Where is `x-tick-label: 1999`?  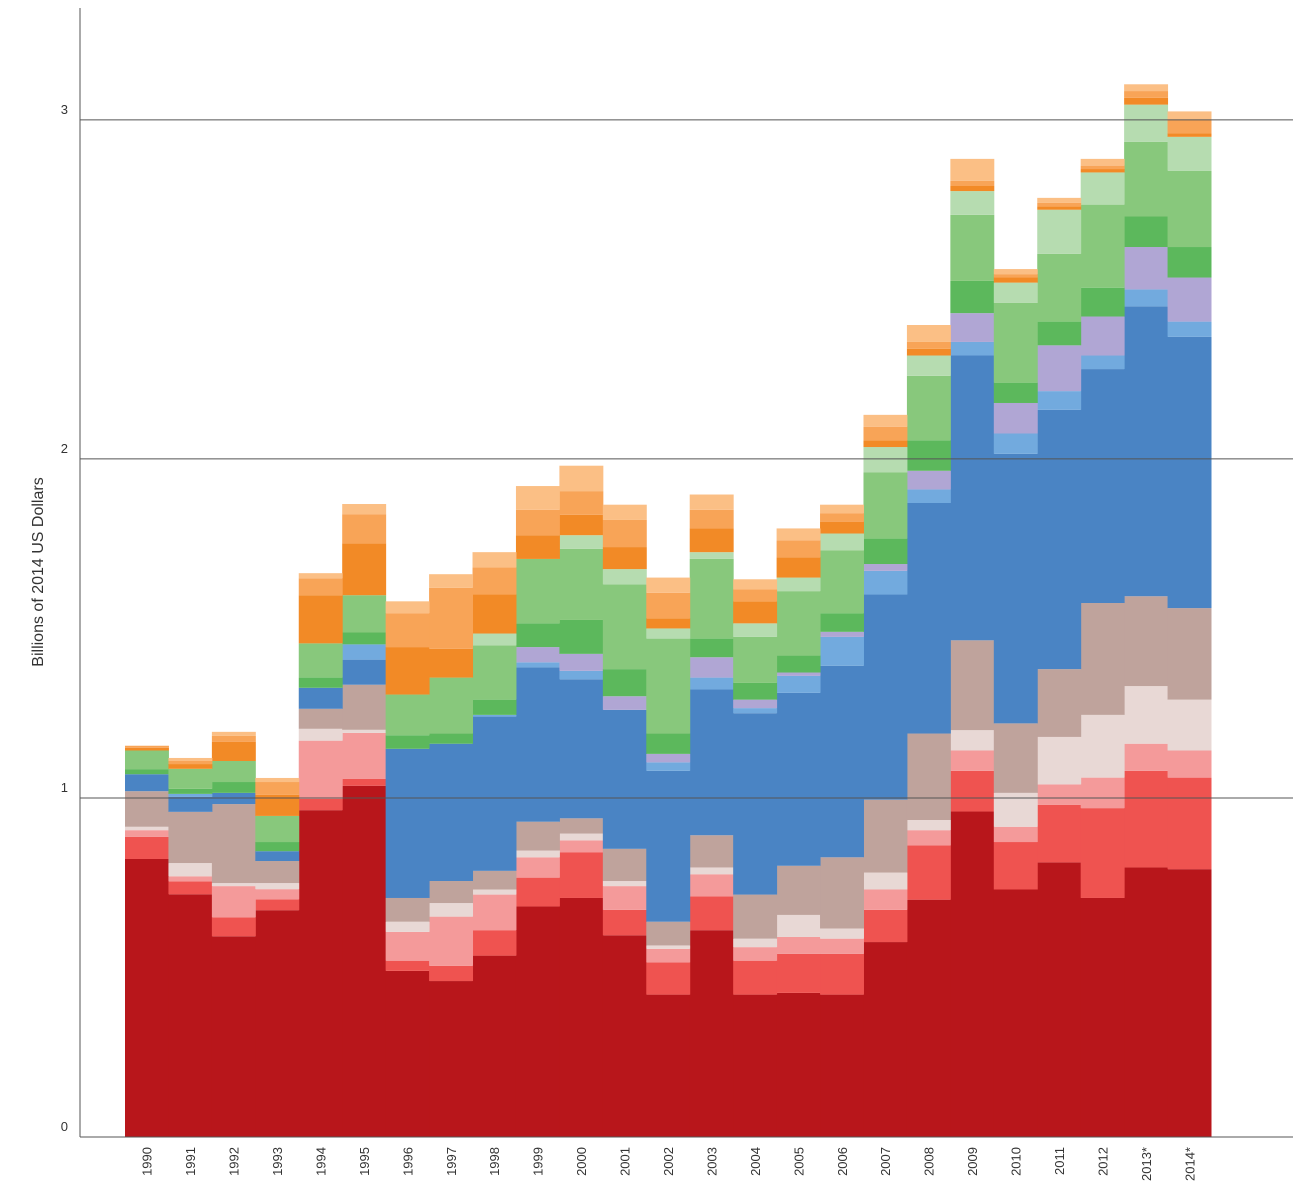 x-tick-label: 1999 is located at coordinates (538, 1161).